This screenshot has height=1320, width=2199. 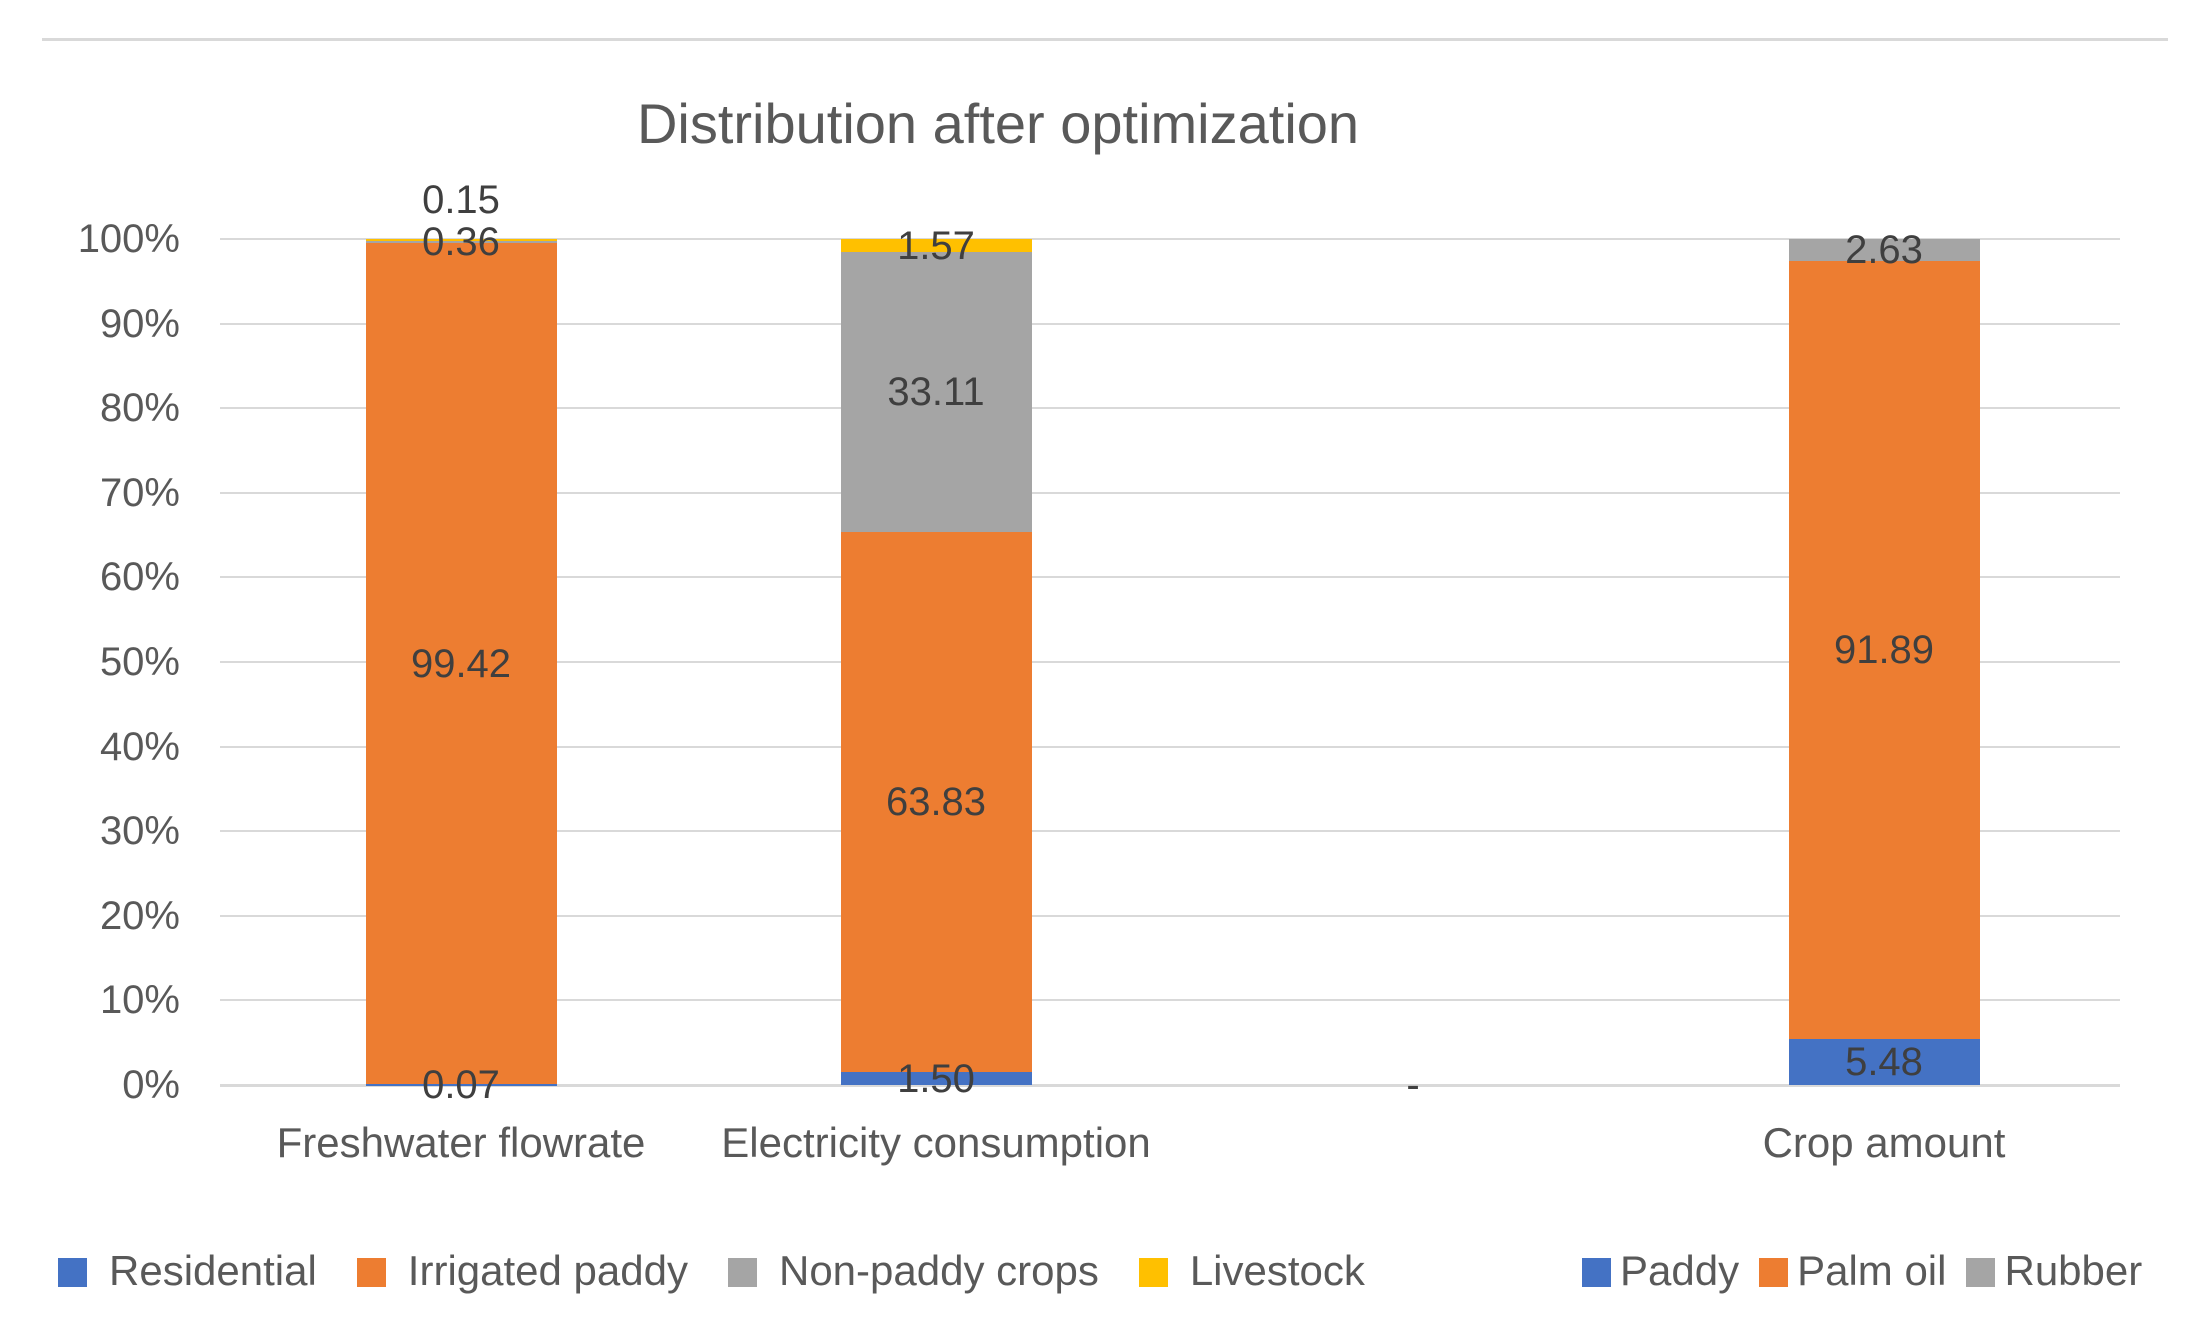 I want to click on y-tick-label: 30%, so click(x=139, y=831).